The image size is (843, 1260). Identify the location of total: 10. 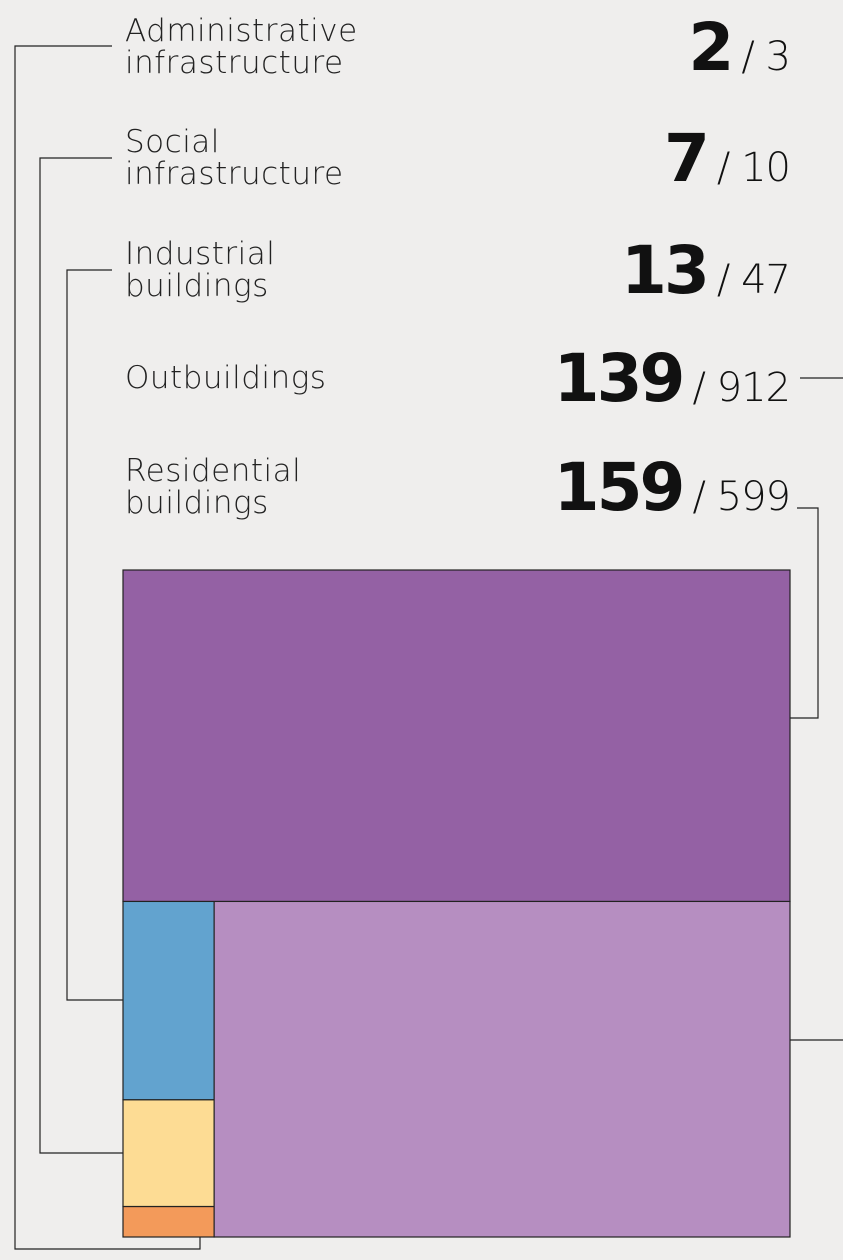
(766, 167).